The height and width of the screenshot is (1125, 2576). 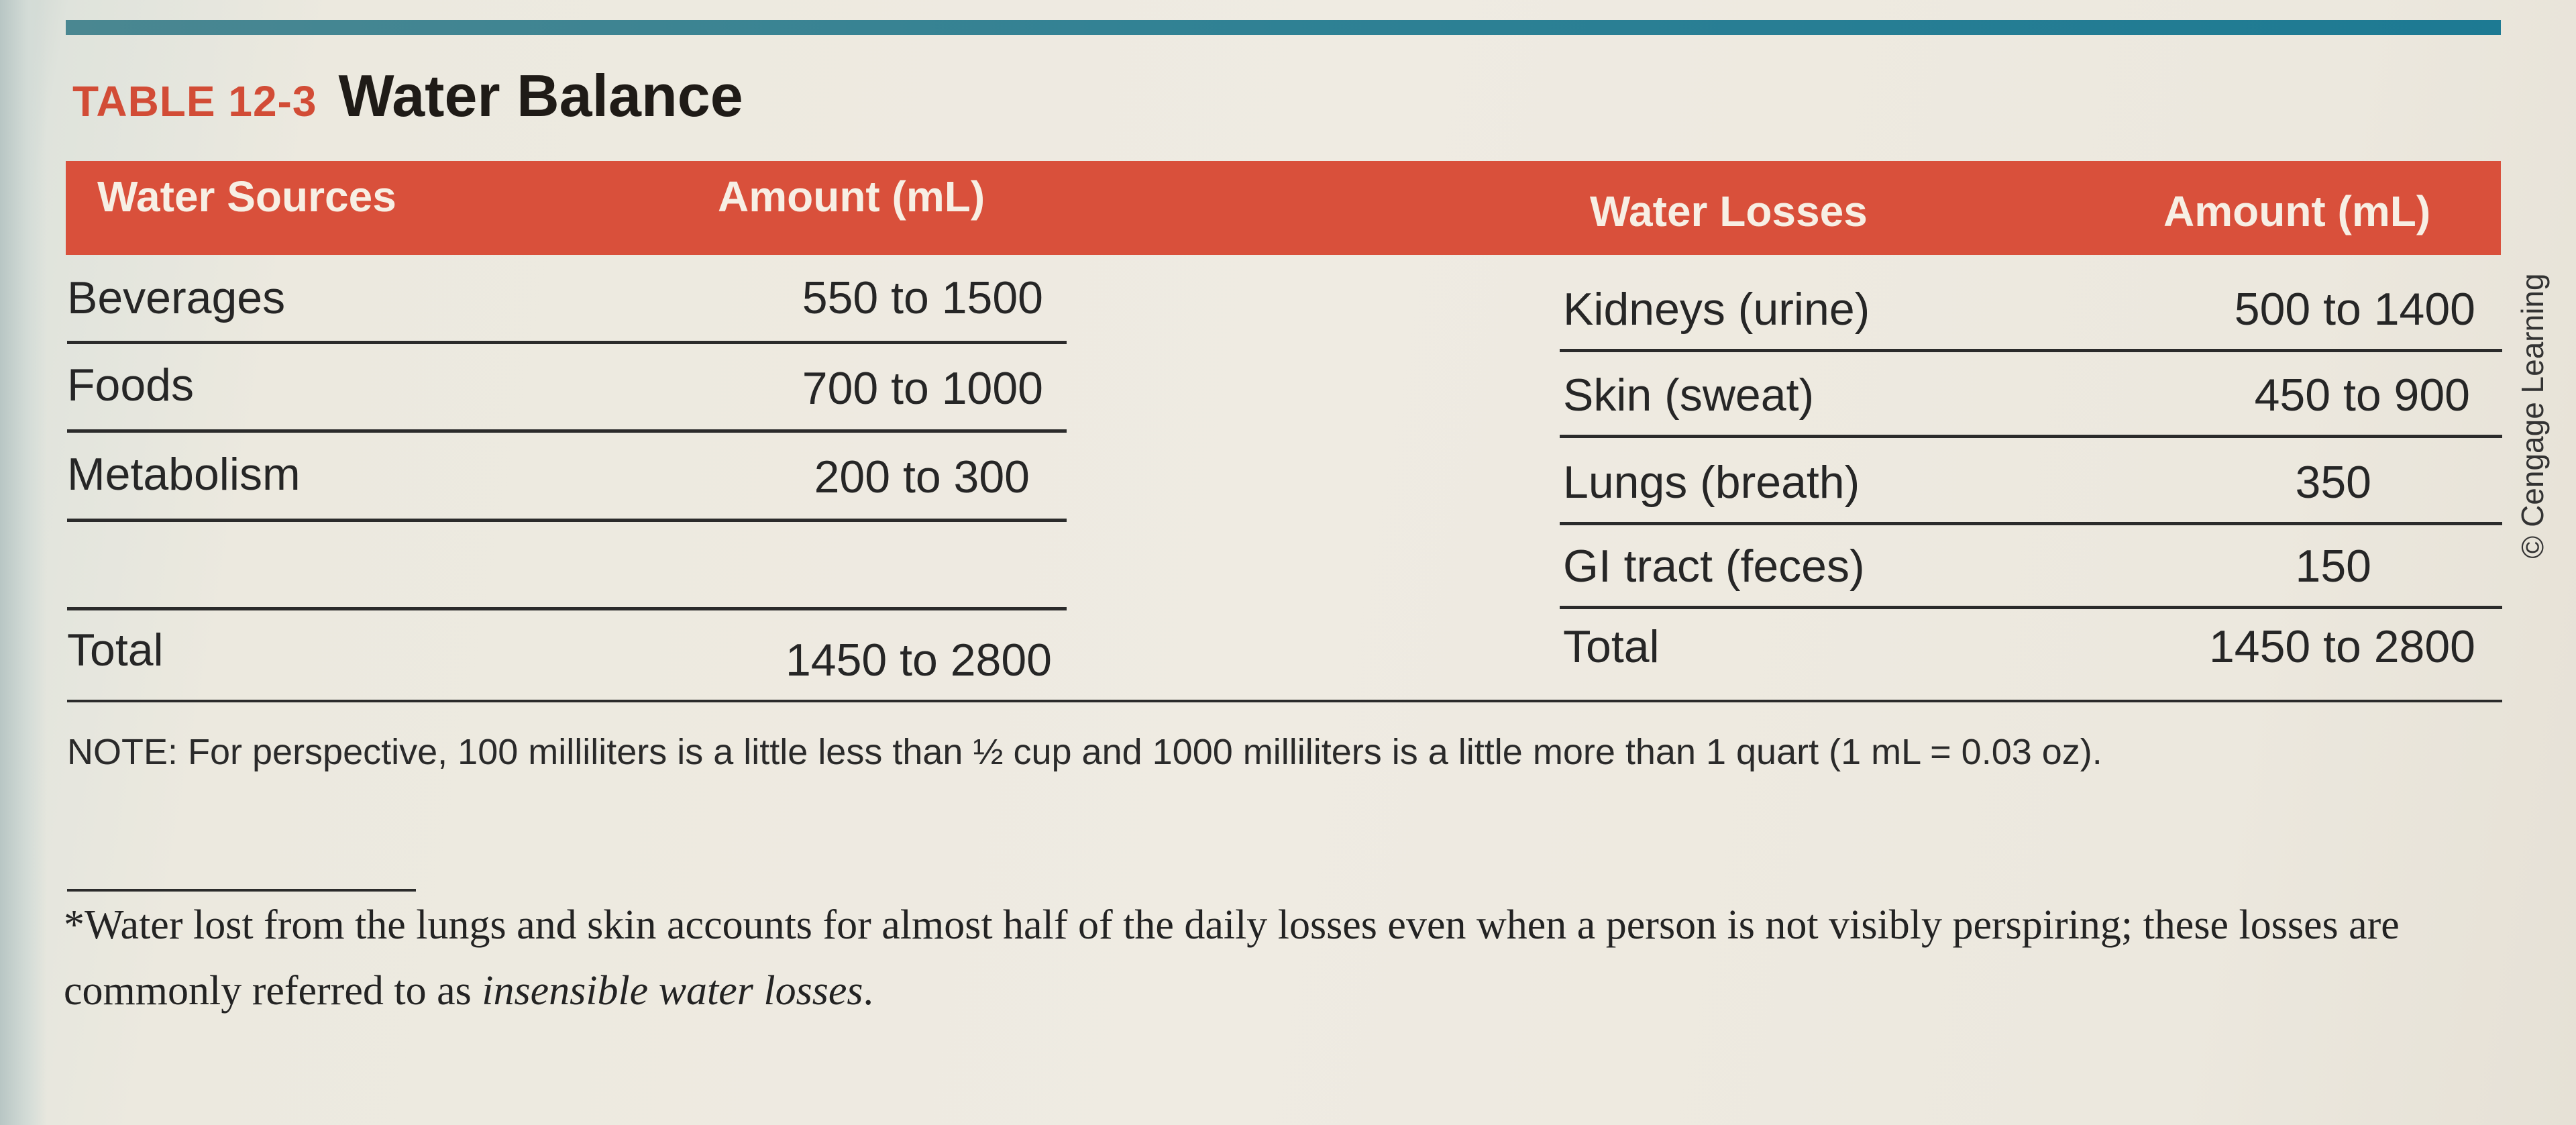 I want to click on header-water-losses: Water Losses, so click(x=1729, y=211).